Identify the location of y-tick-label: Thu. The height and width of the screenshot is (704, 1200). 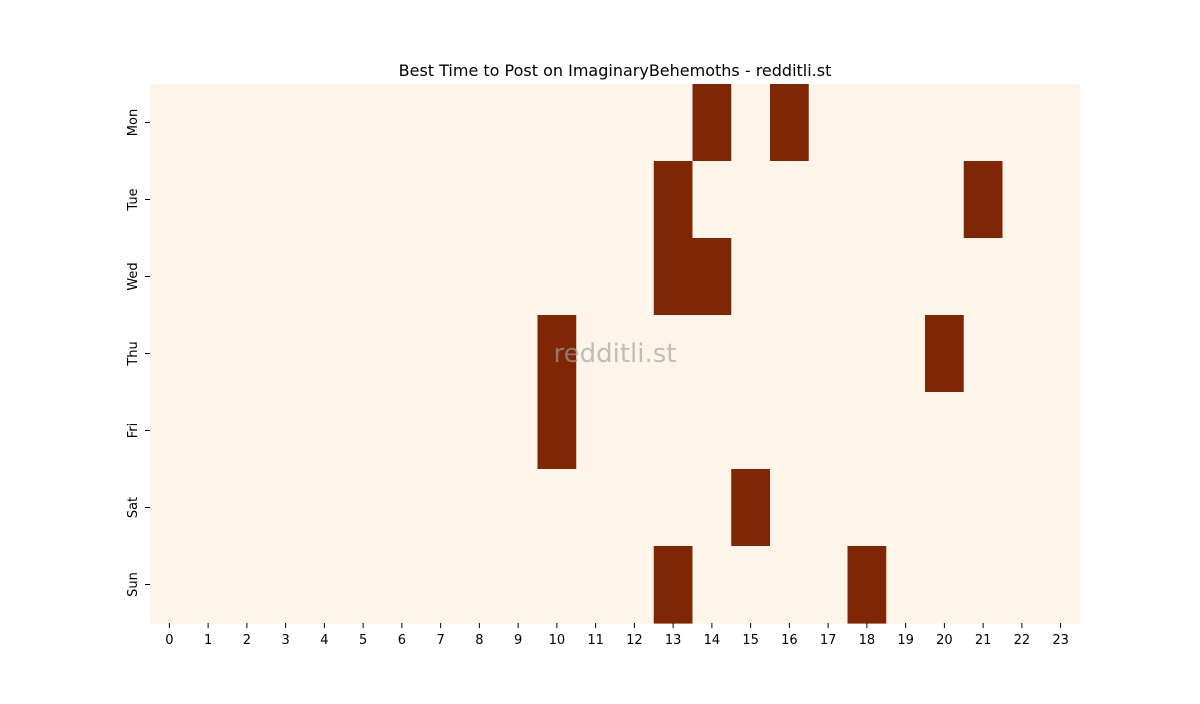
(133, 353).